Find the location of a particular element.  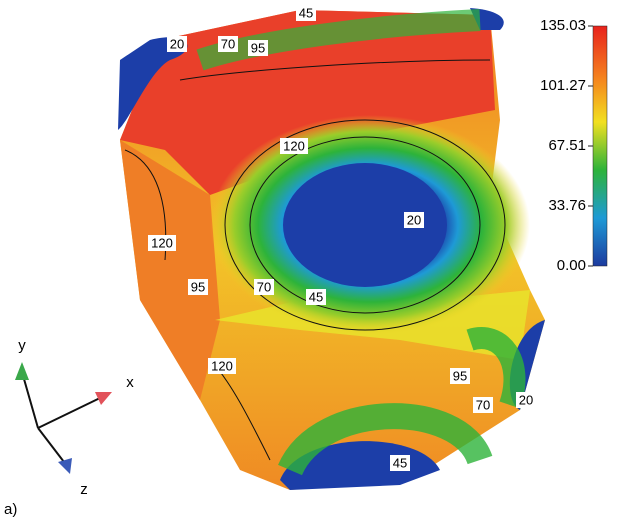

colorbar-tick-label: 33.76 is located at coordinates (567, 205).